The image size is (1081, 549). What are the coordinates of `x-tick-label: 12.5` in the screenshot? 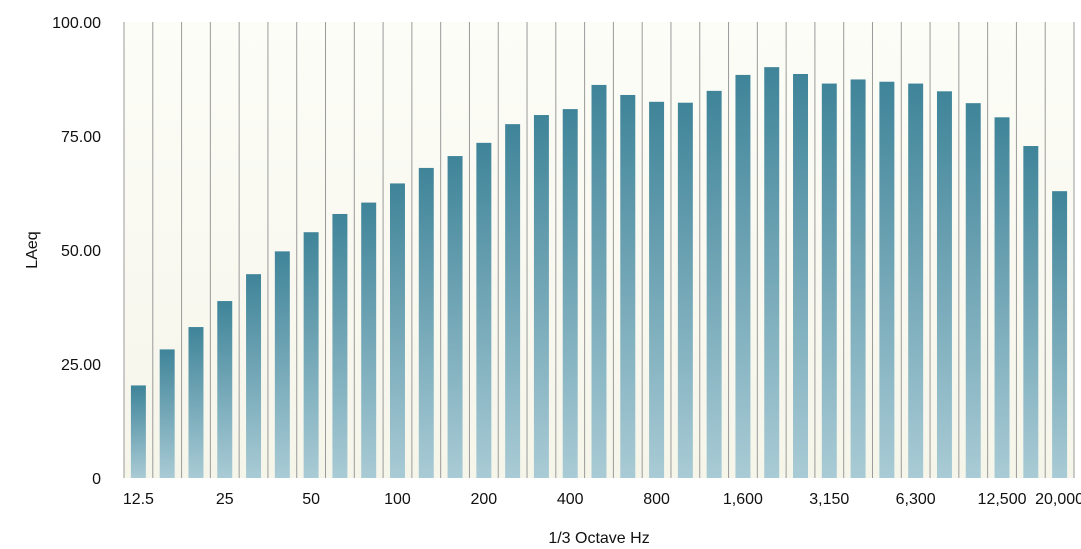 It's located at (138, 499).